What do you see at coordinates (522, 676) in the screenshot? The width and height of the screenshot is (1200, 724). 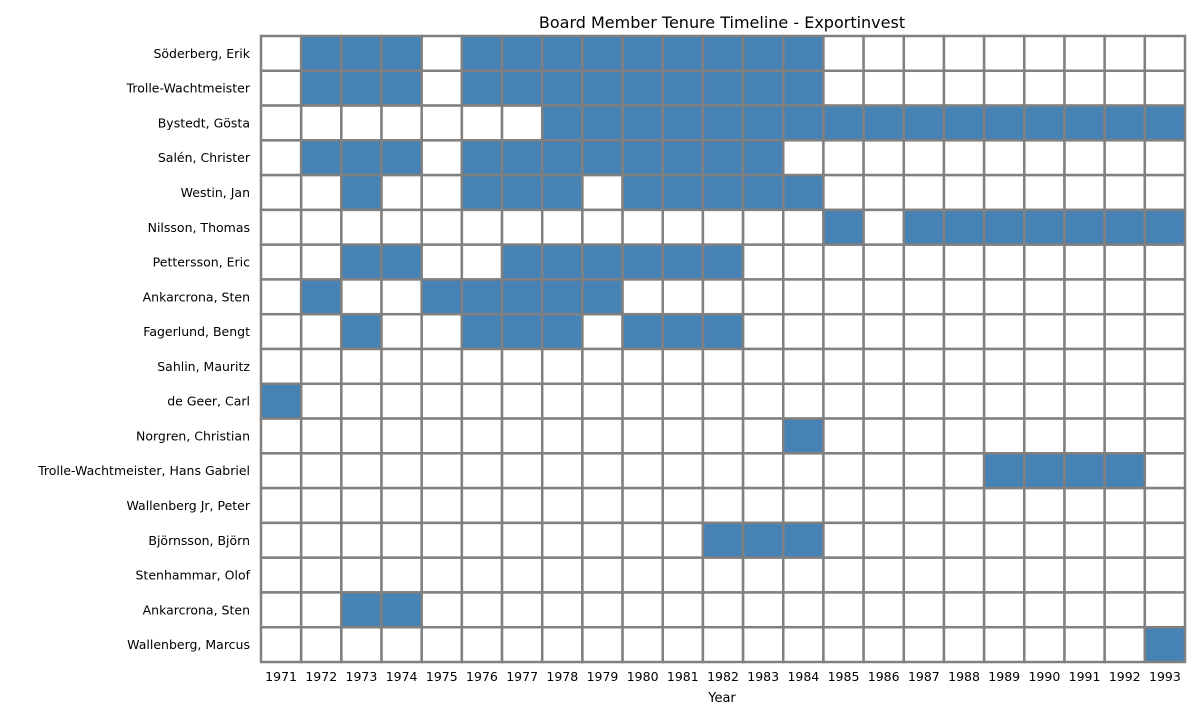 I see `x-tick-label: 1977` at bounding box center [522, 676].